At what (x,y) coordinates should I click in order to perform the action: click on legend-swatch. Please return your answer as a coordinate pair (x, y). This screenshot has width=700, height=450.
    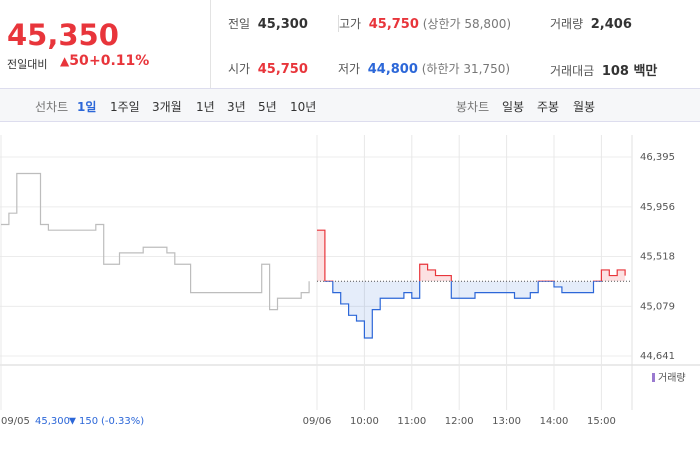
    Looking at the image, I should click on (653, 377).